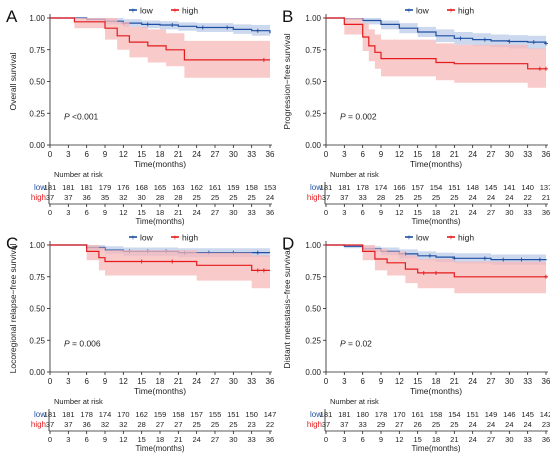  What do you see at coordinates (160, 164) in the screenshot?
I see `x-axis-label: Time(months)` at bounding box center [160, 164].